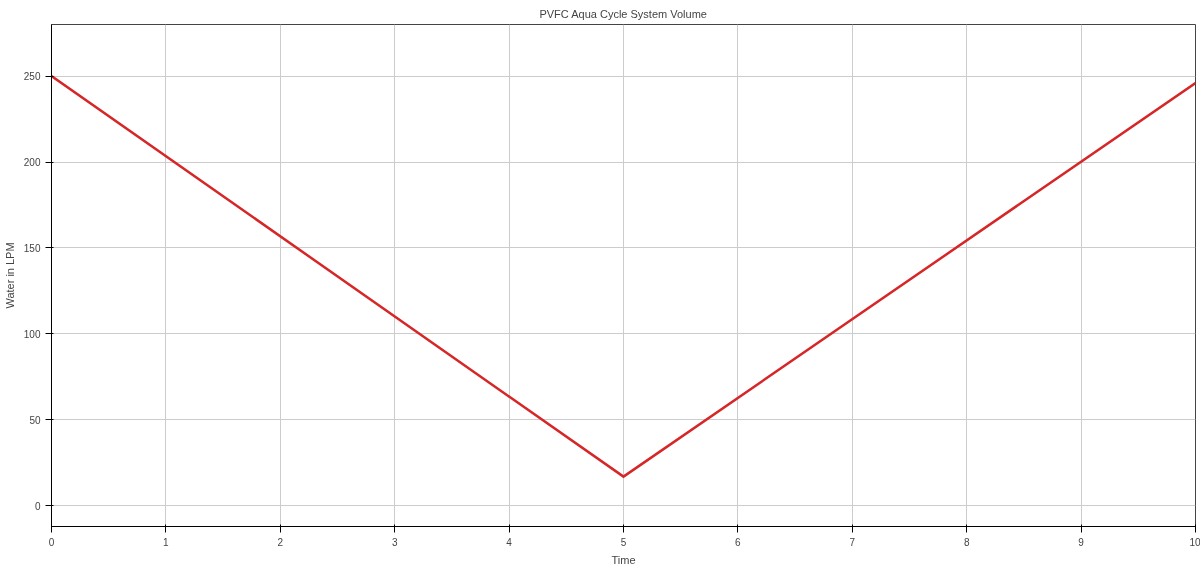 The width and height of the screenshot is (1202, 570). I want to click on y-tick-label: 200, so click(32, 163).